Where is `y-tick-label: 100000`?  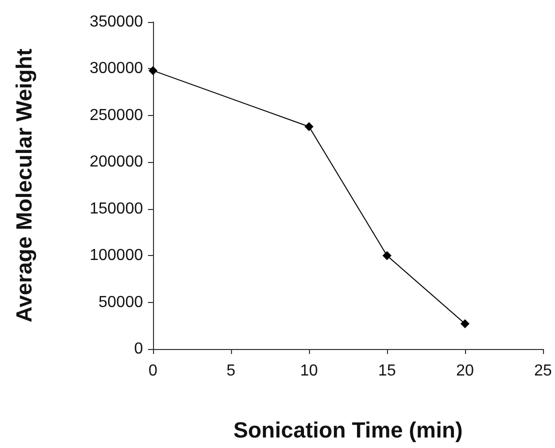
y-tick-label: 100000 is located at coordinates (117, 255).